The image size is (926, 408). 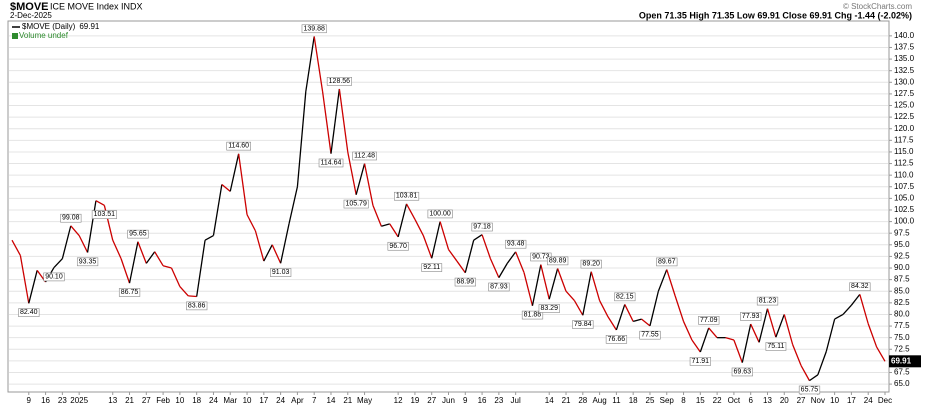 What do you see at coordinates (96, 6) in the screenshot?
I see `chart-subtitle: ICE MOVE Index INDX` at bounding box center [96, 6].